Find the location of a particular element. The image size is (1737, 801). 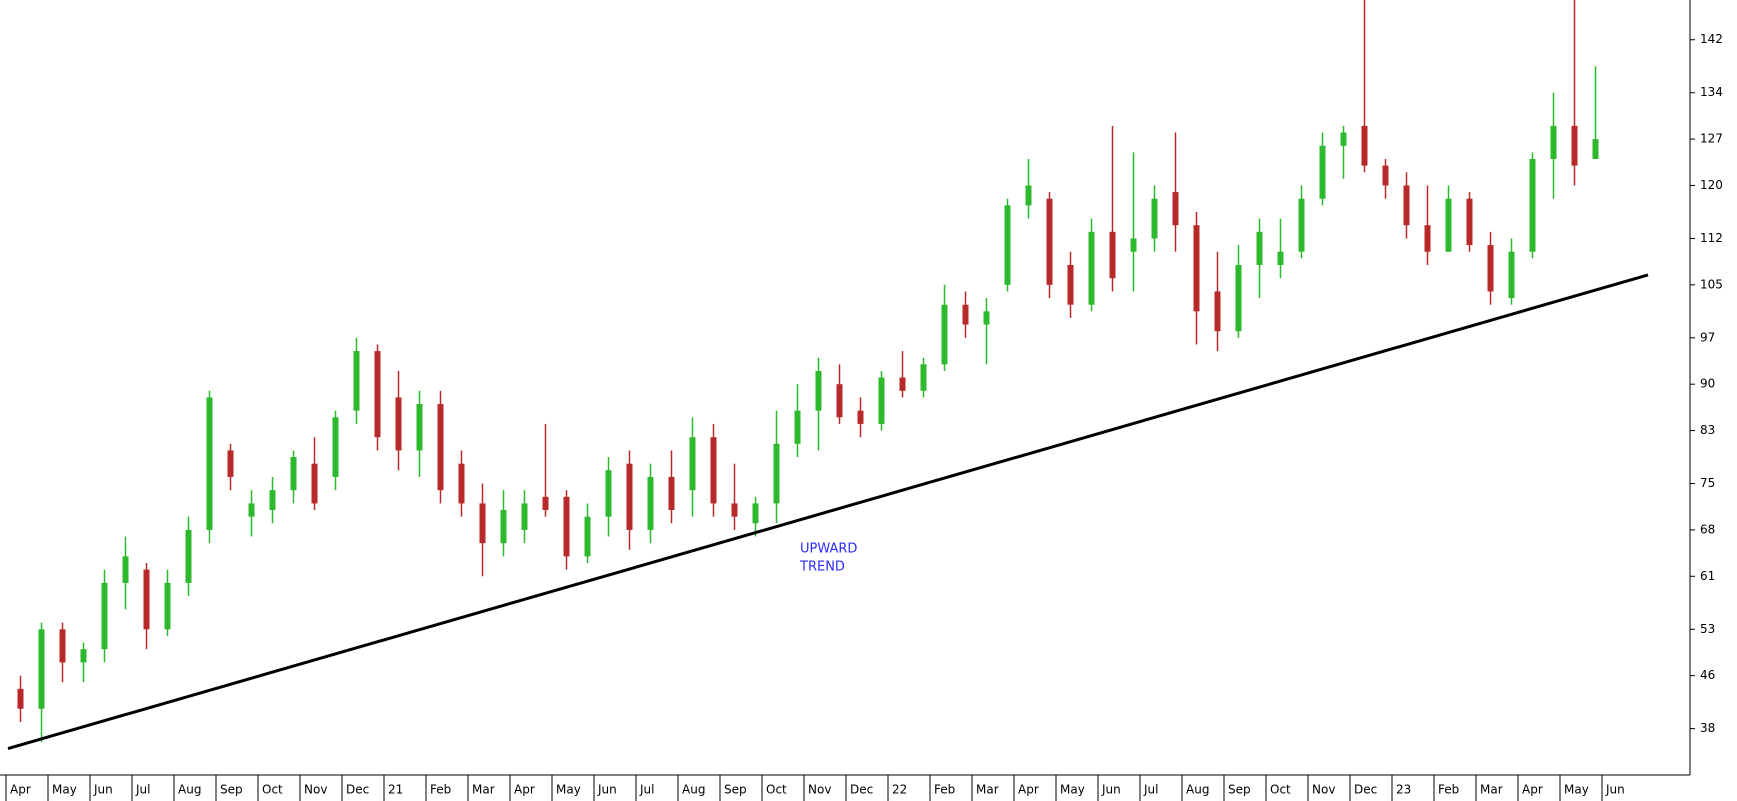

y-tick-label: 90 is located at coordinates (1707, 384).